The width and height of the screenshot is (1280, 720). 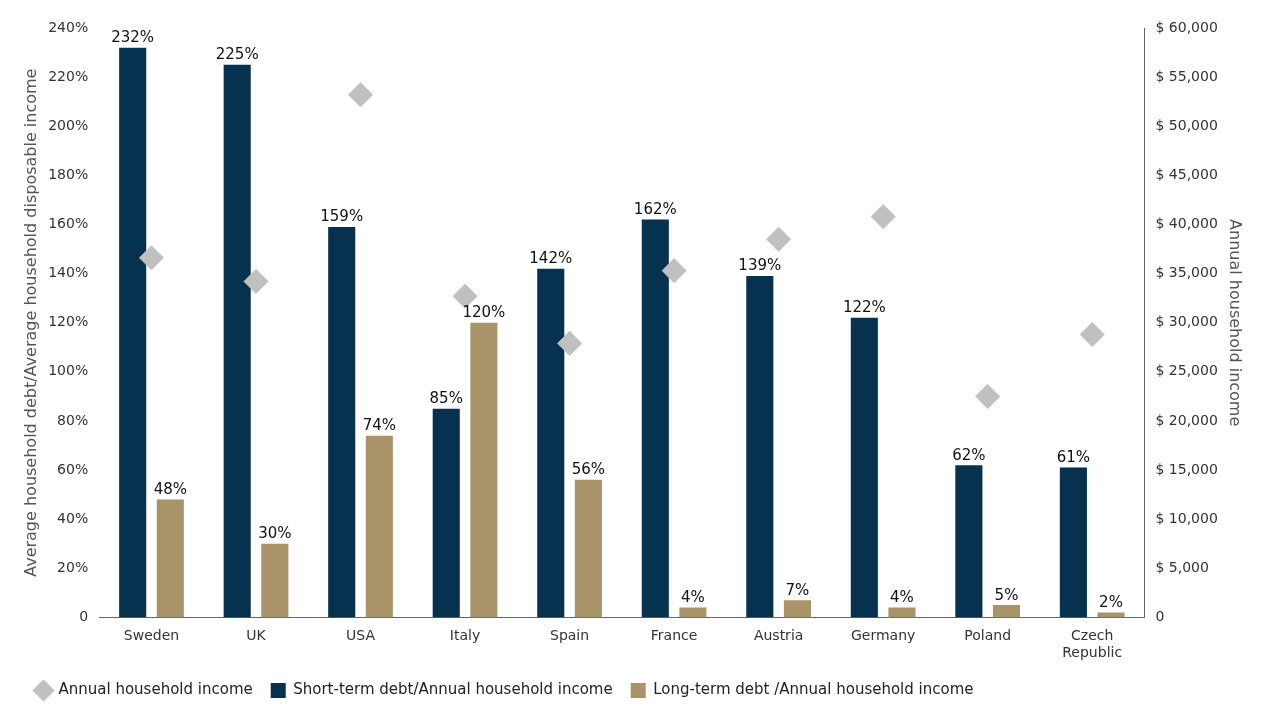 What do you see at coordinates (674, 635) in the screenshot?
I see `x-tick-label: France` at bounding box center [674, 635].